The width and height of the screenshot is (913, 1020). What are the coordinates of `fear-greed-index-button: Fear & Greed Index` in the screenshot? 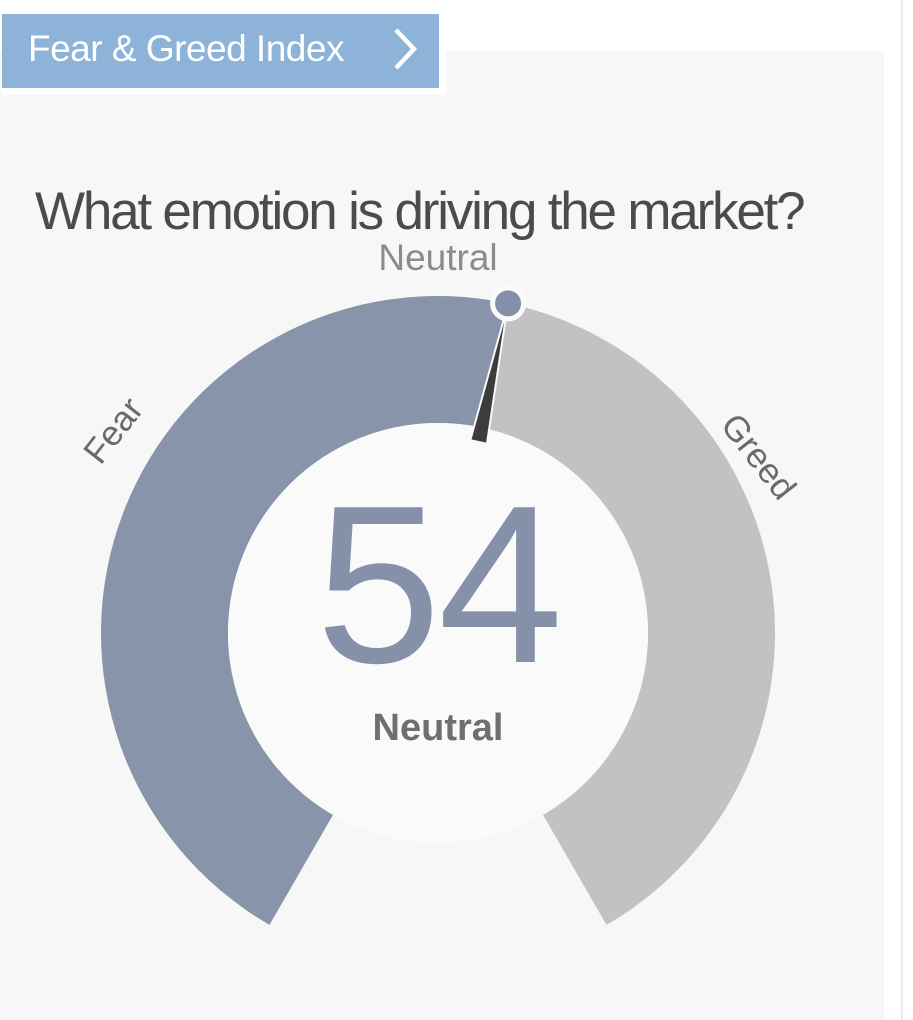 It's located at (220, 51).